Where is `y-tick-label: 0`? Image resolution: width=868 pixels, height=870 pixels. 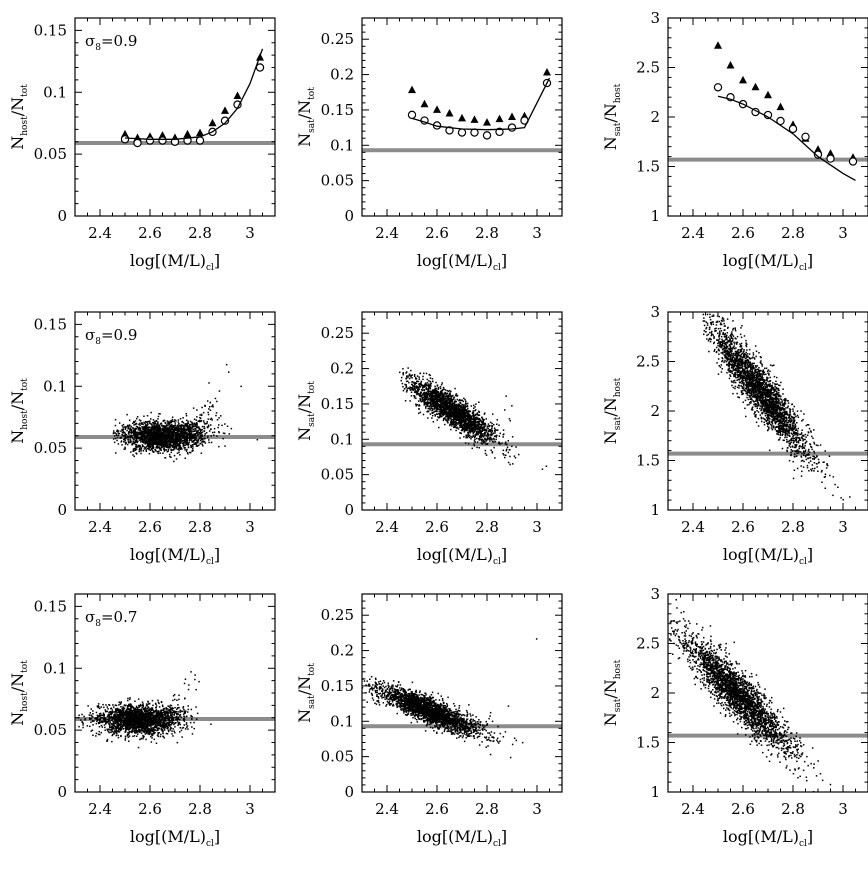 y-tick-label: 0 is located at coordinates (349, 510).